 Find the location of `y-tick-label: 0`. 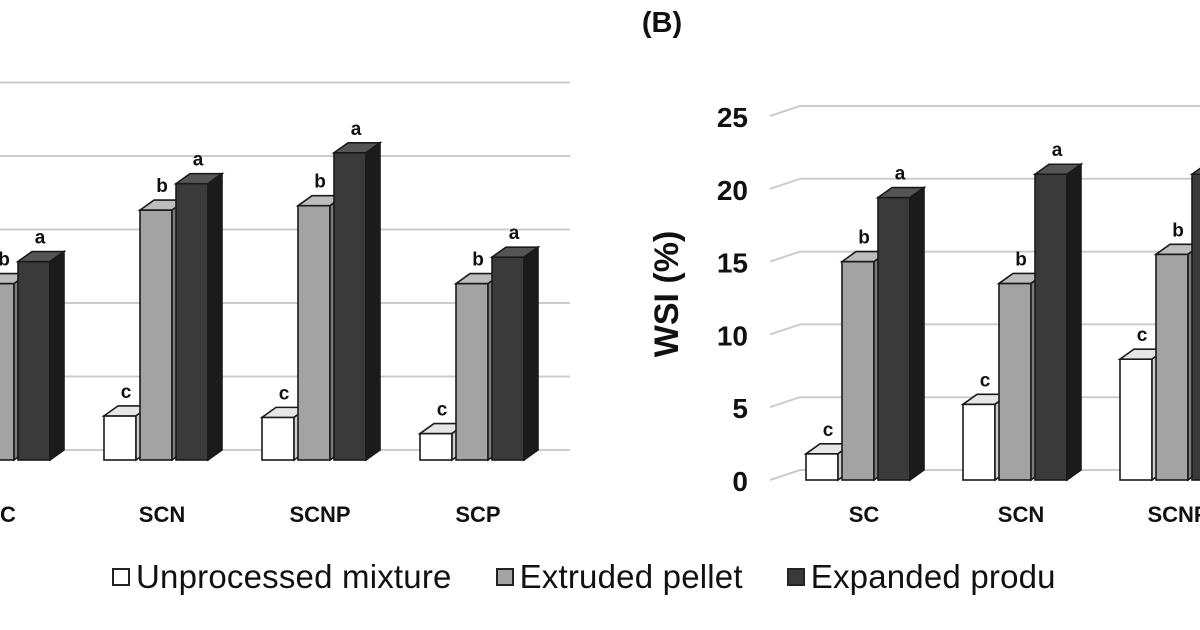

y-tick-label: 0 is located at coordinates (740, 481).